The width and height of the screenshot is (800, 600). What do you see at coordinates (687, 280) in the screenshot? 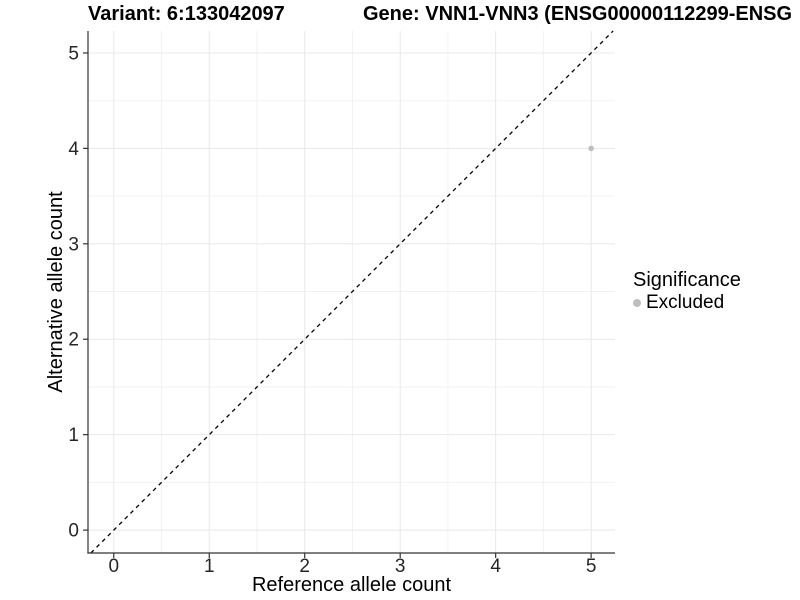
I see `legend-title: Significance` at bounding box center [687, 280].